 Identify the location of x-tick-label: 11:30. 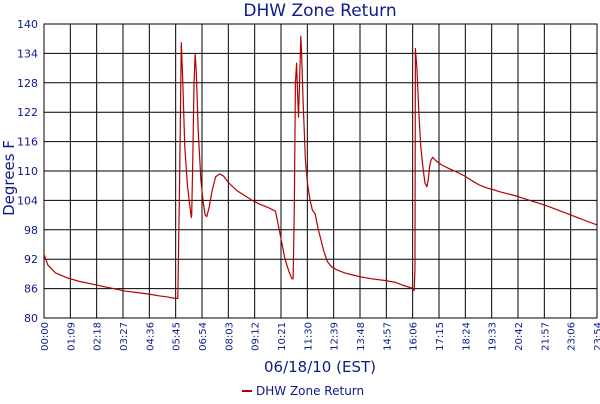
(308, 336).